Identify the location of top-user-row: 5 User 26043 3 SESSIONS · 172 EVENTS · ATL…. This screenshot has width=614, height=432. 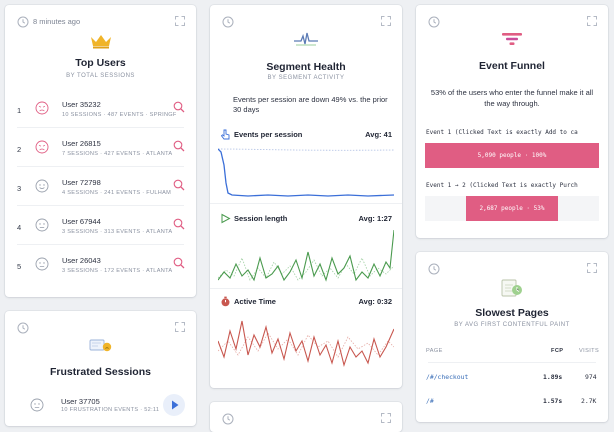
(100, 268).